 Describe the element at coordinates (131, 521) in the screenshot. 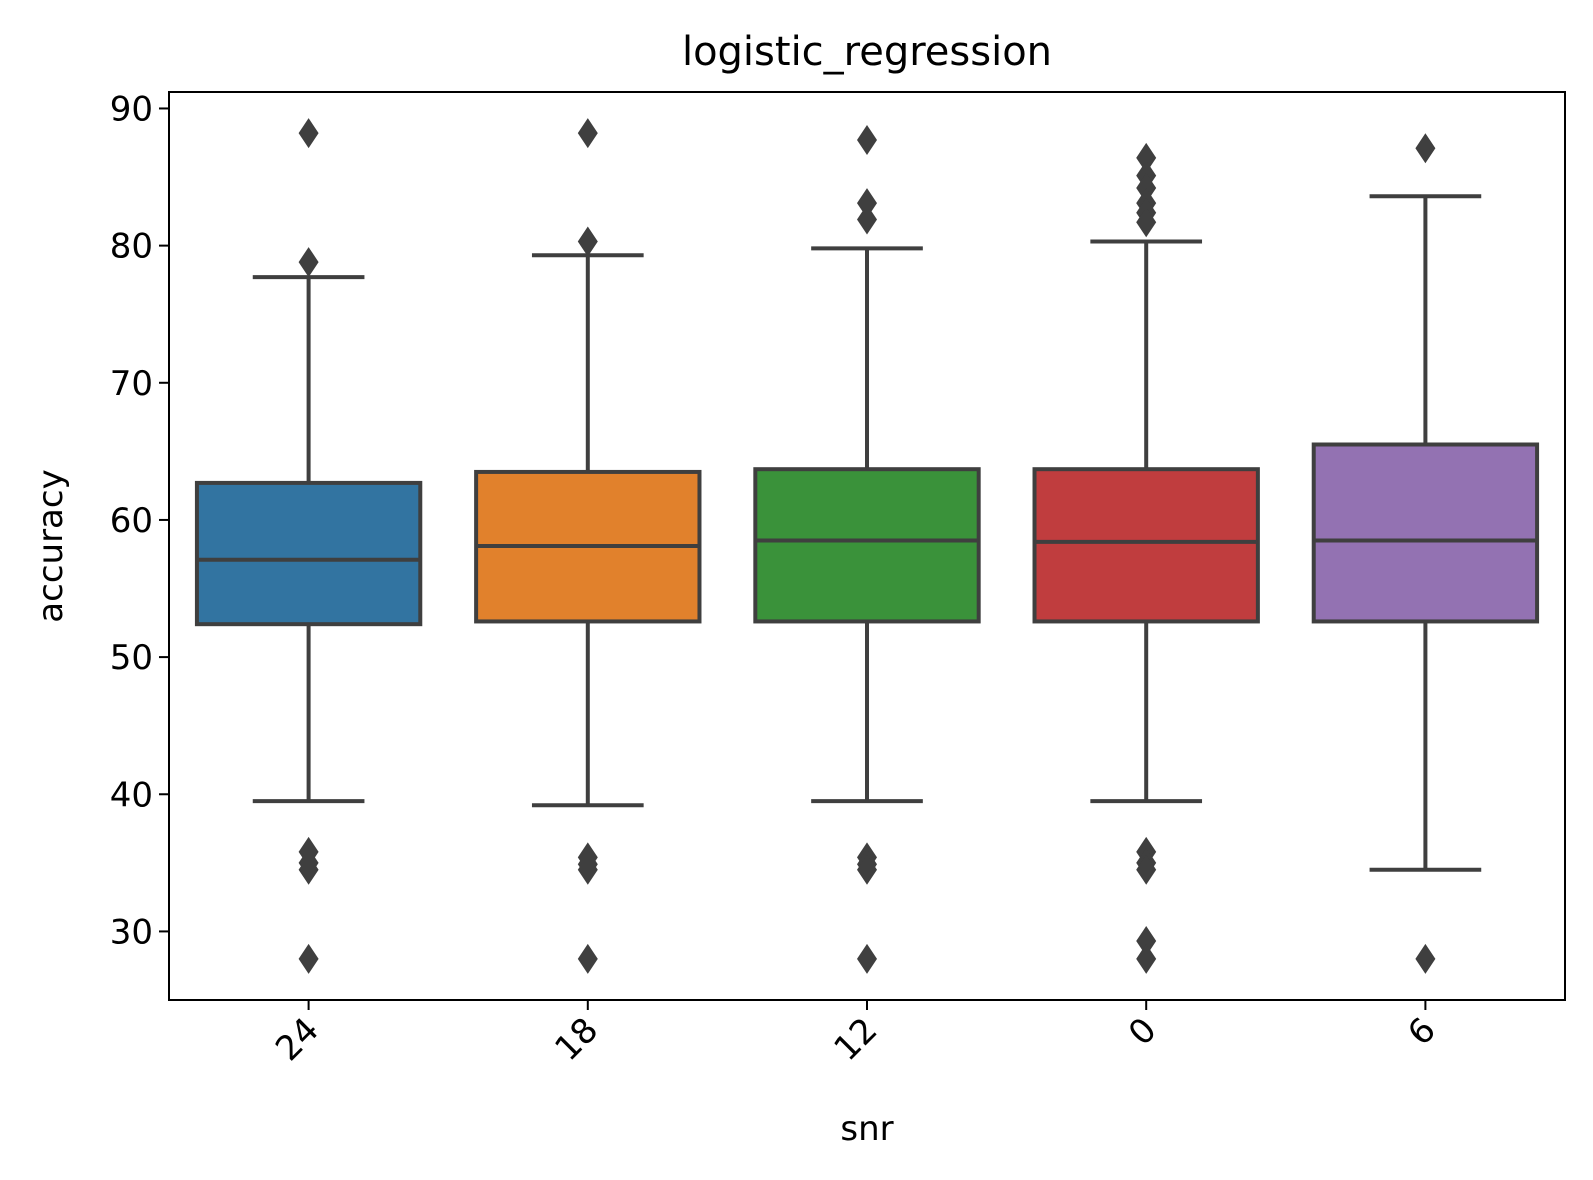

I see `y-tick-label: 60` at that location.